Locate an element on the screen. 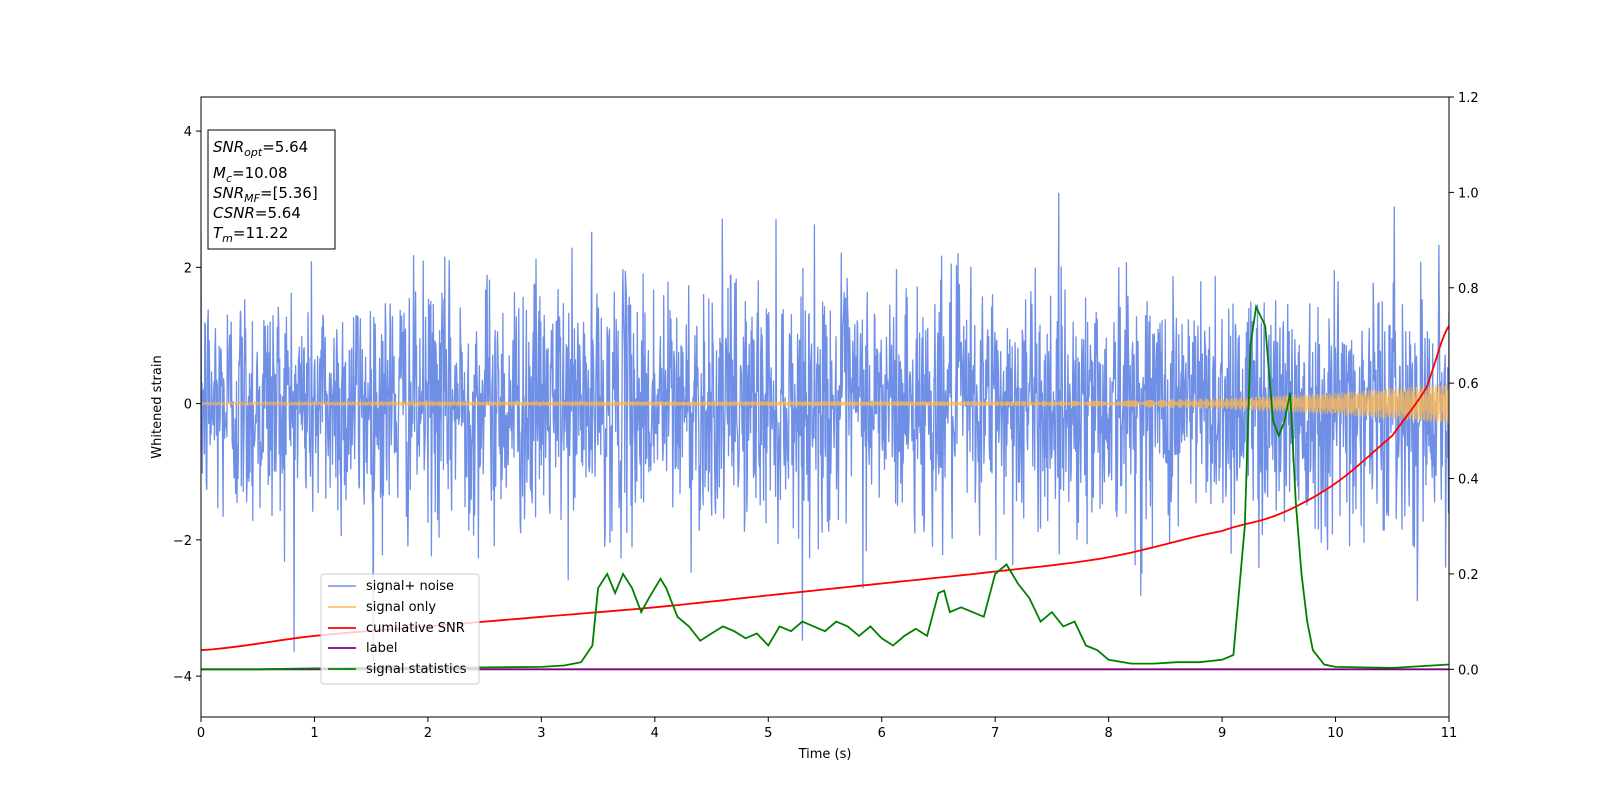 The width and height of the screenshot is (1600, 800). annotation-frame is located at coordinates (271, 189).